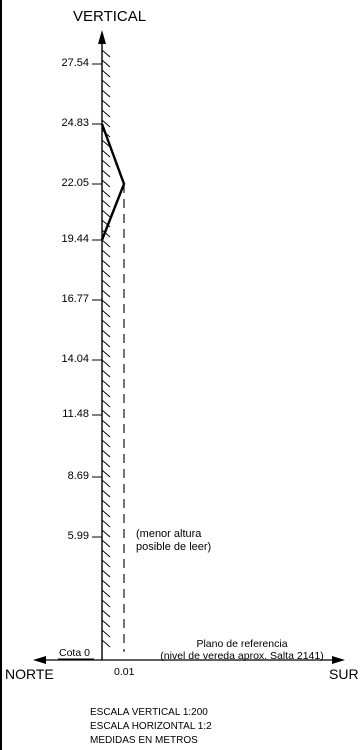 The height and width of the screenshot is (750, 363). I want to click on offset-label: 0.01, so click(124, 672).